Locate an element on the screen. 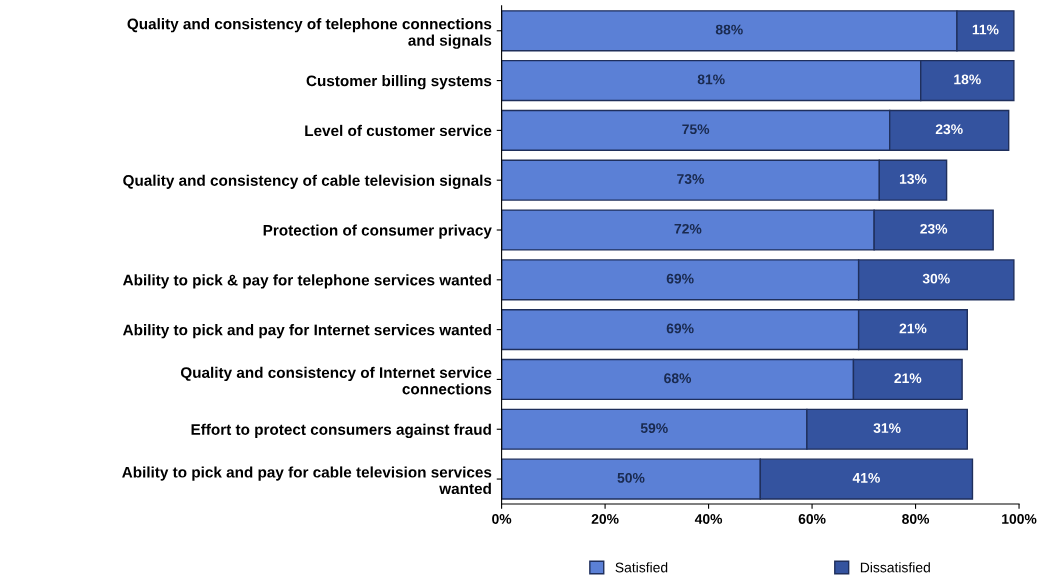 This screenshot has height=586, width=1056. text: 18% is located at coordinates (967, 79).